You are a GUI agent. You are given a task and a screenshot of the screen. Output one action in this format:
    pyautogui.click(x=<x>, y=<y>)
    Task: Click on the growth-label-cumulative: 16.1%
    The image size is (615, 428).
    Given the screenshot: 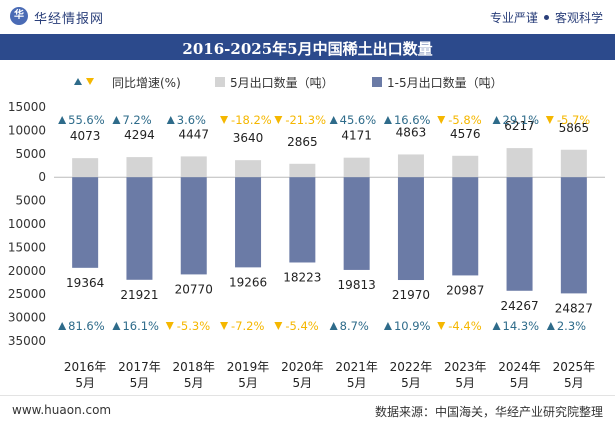 What is the action you would take?
    pyautogui.click(x=140, y=326)
    